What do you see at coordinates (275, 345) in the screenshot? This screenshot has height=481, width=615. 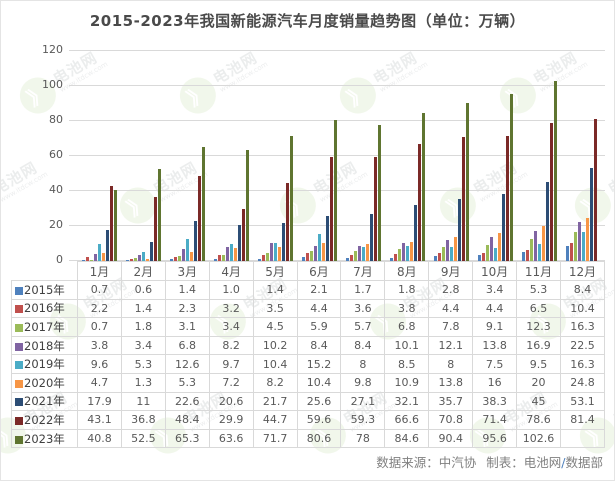 I see `value-cell: 10.2` at bounding box center [275, 345].